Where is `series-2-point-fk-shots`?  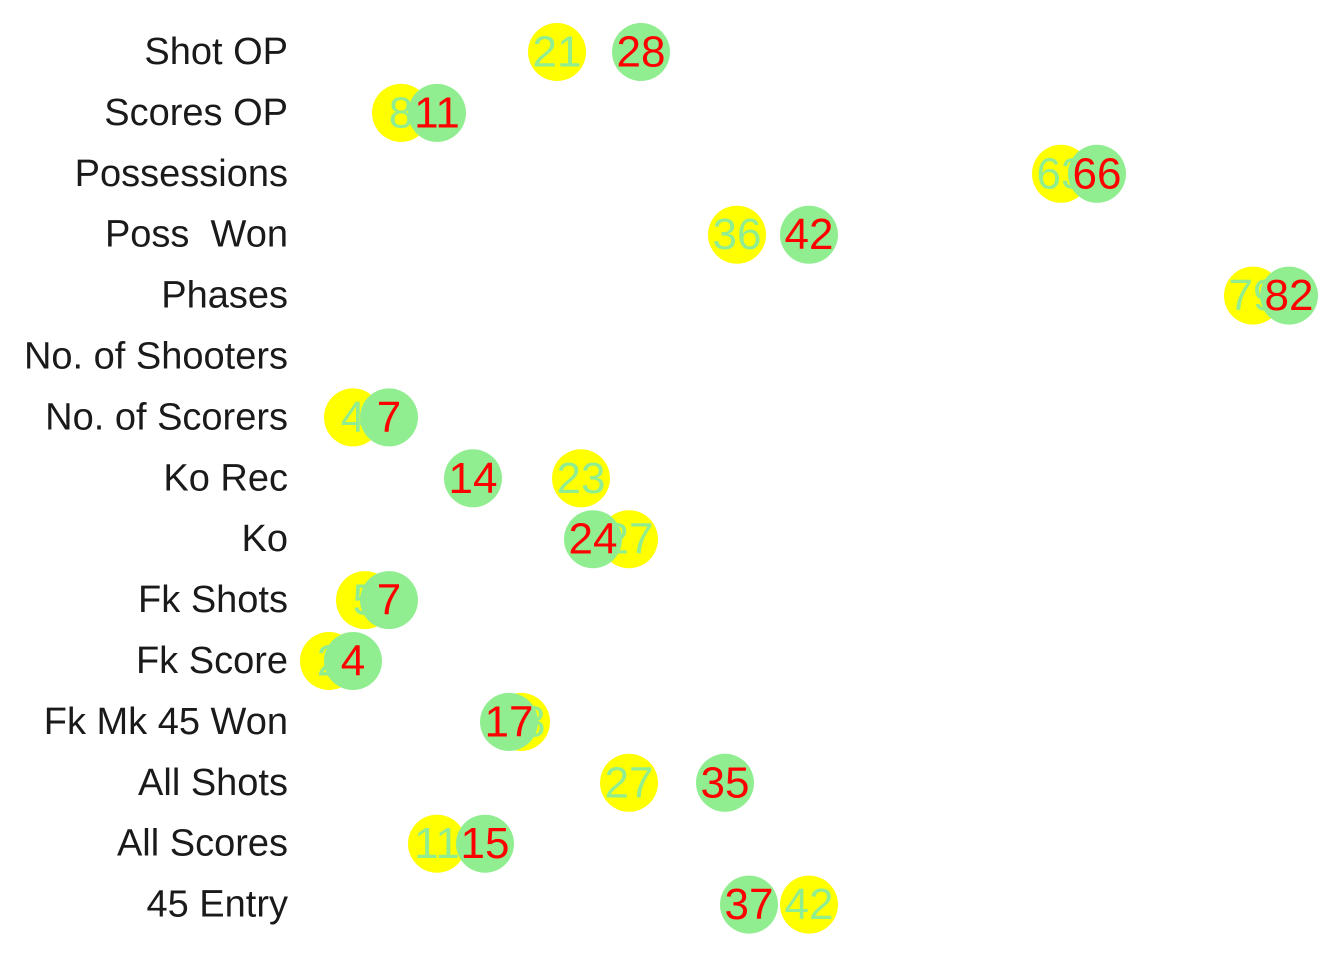
series-2-point-fk-shots is located at coordinates (389, 600).